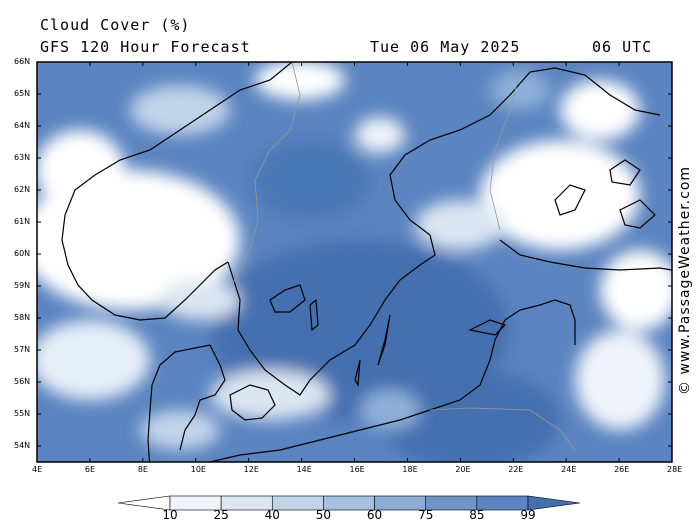 The image size is (700, 525). I want to click on colorbar-level-label: 10, so click(170, 515).